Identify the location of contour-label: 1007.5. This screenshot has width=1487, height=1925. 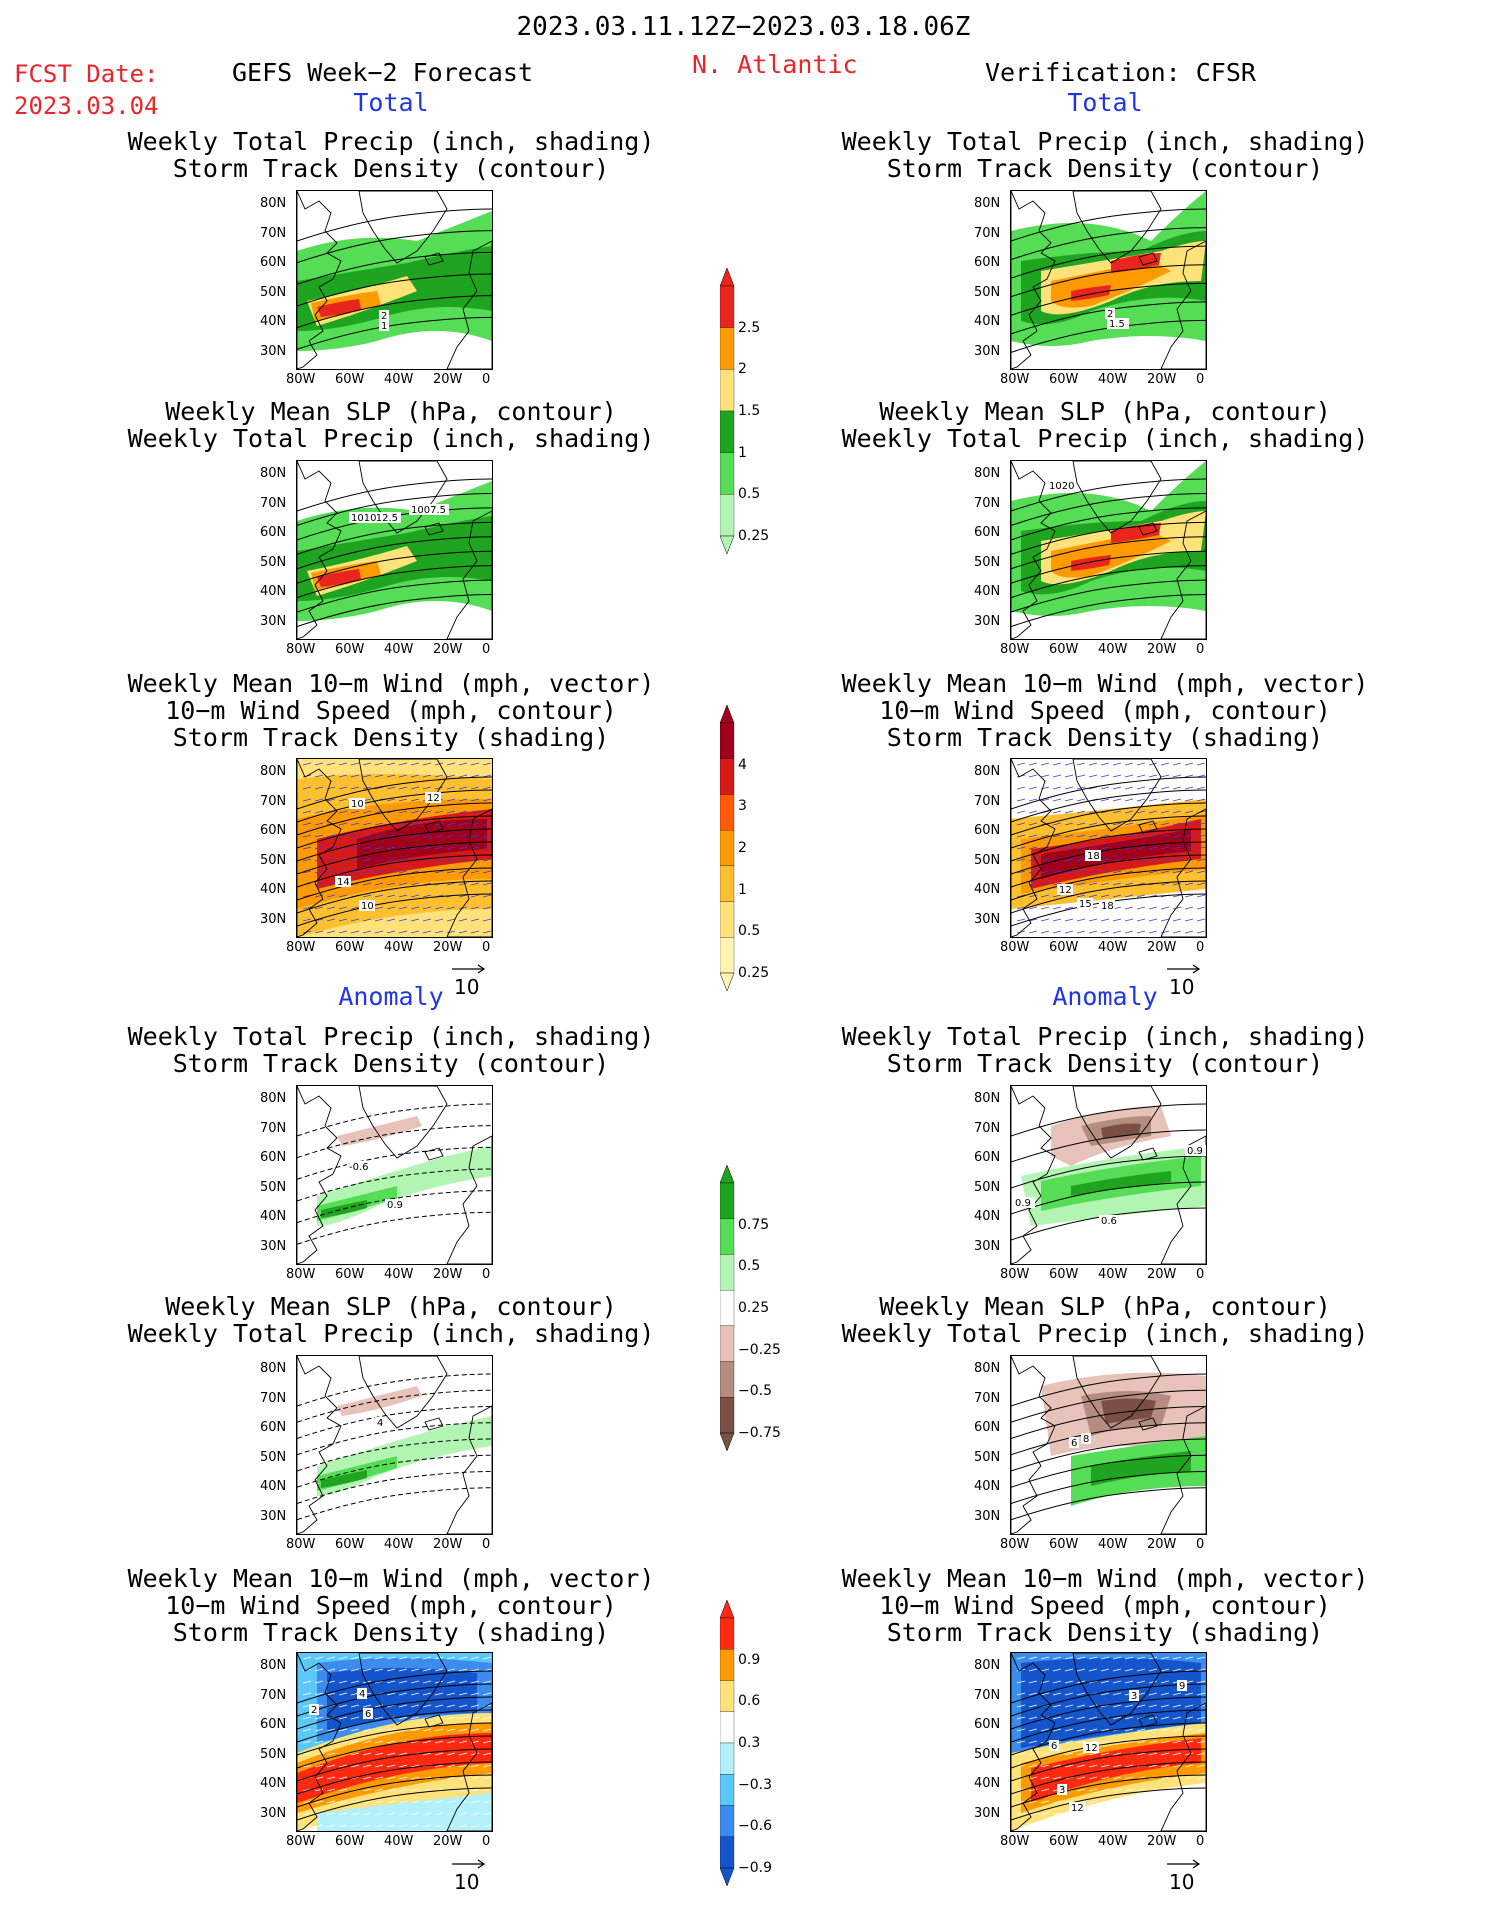
(429, 510).